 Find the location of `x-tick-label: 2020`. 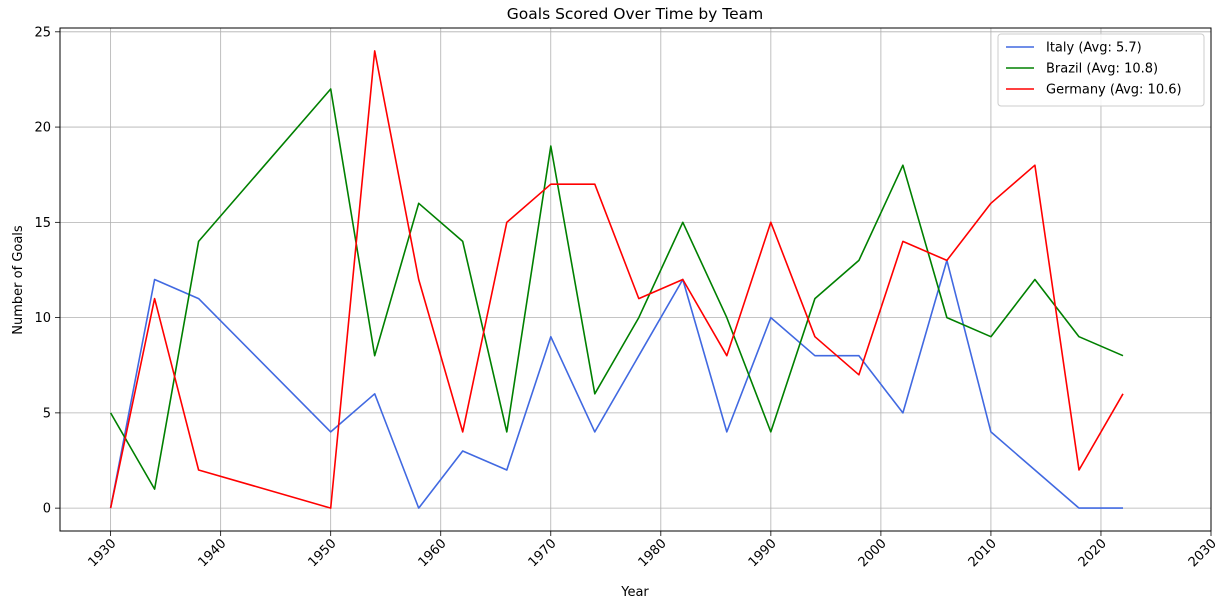

x-tick-label: 2020 is located at coordinates (1093, 553).